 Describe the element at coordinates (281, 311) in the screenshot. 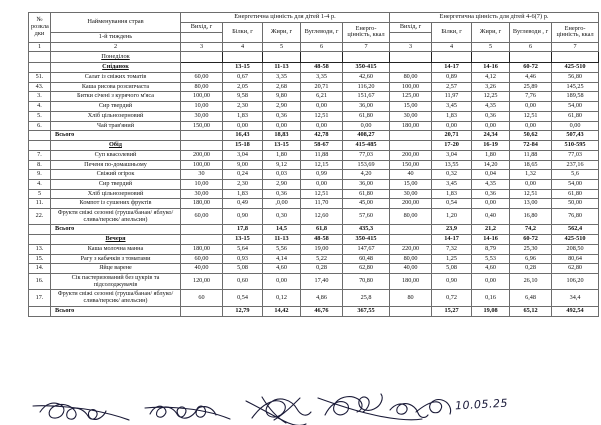

I see `total-fat-left: 14,42` at that location.